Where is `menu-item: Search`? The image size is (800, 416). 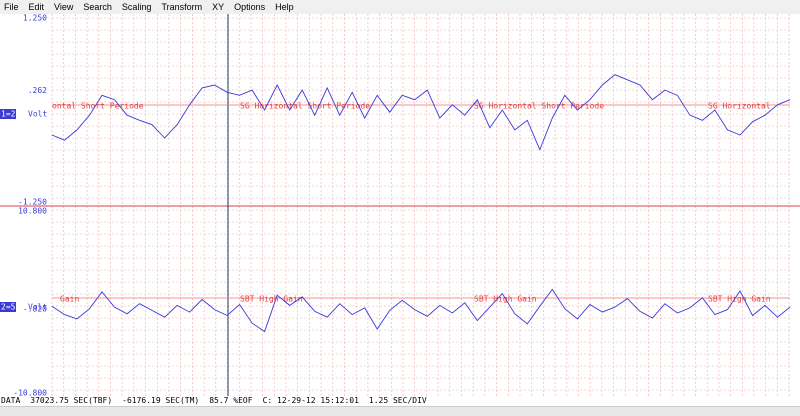 menu-item: Search is located at coordinates (97, 7).